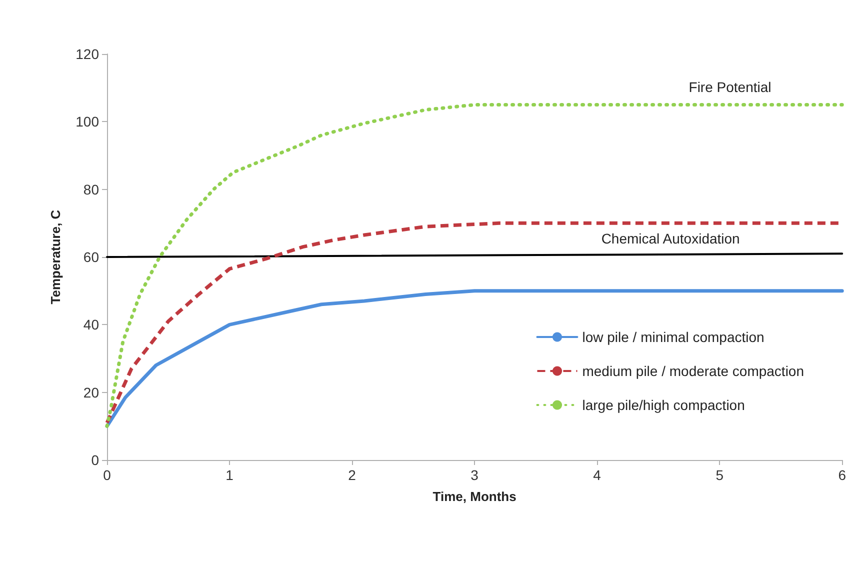 The width and height of the screenshot is (849, 583). What do you see at coordinates (720, 475) in the screenshot?
I see `x-tick-label: 5` at bounding box center [720, 475].